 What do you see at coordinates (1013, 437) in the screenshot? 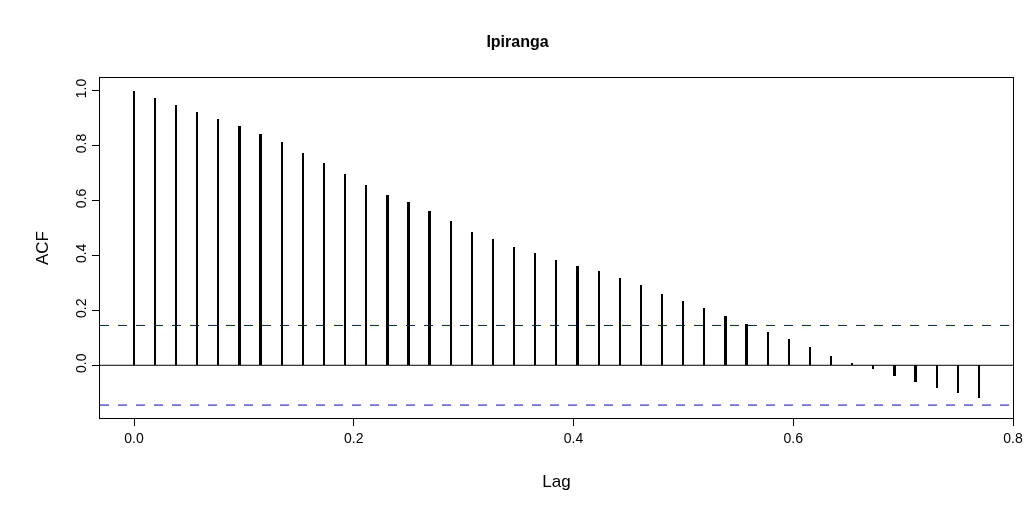
I see `x-tick-label: 0.8` at bounding box center [1013, 437].